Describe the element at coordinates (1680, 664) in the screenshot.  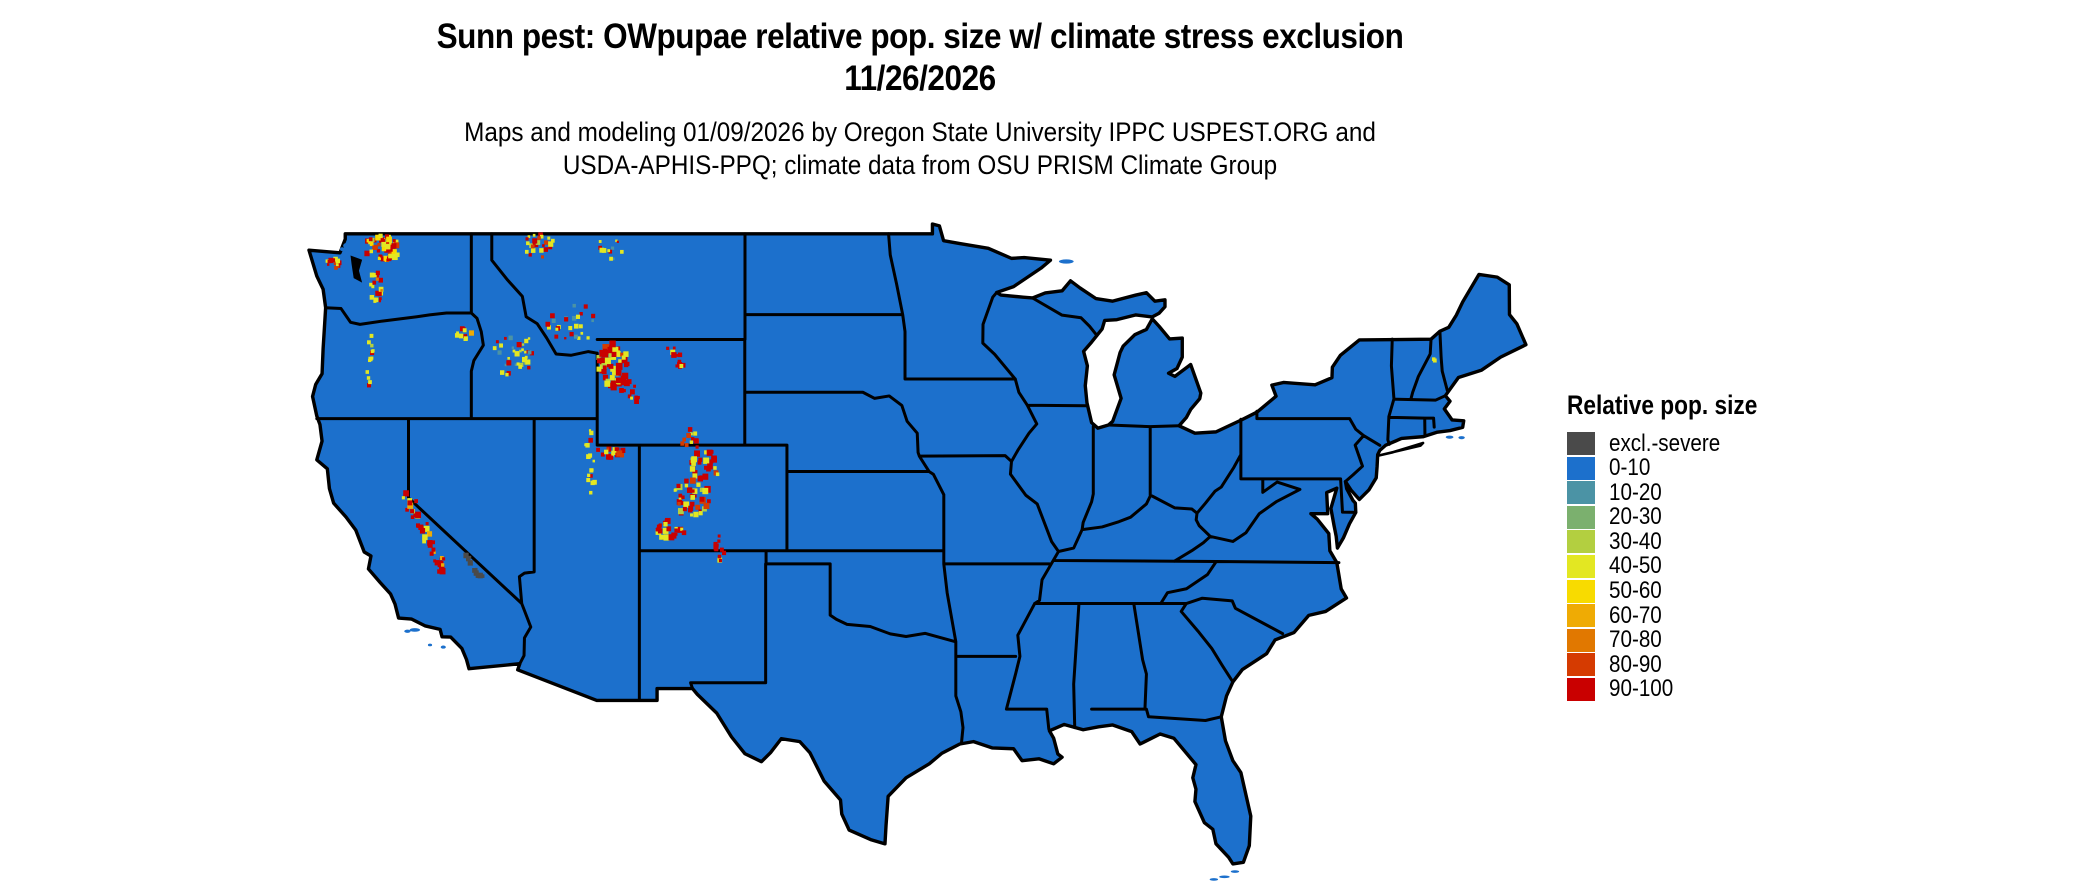
I see `legend-item: 80-90` at that location.